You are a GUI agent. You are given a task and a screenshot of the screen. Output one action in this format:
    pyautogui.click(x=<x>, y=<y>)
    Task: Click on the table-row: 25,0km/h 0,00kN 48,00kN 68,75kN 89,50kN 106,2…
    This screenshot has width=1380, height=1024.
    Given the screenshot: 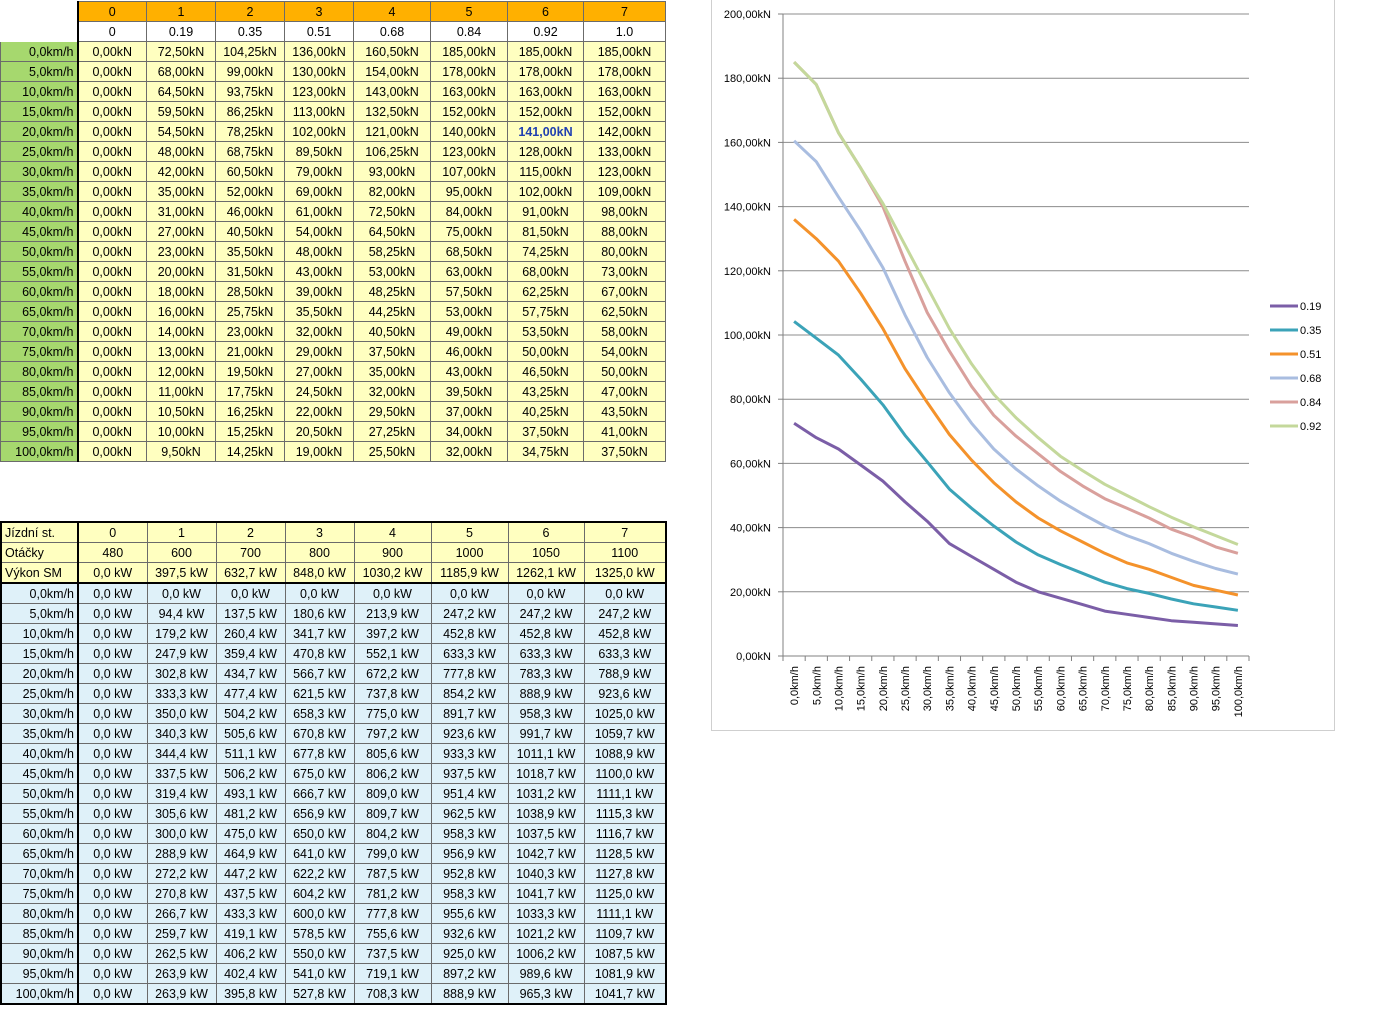 What is the action you would take?
    pyautogui.click(x=333, y=151)
    